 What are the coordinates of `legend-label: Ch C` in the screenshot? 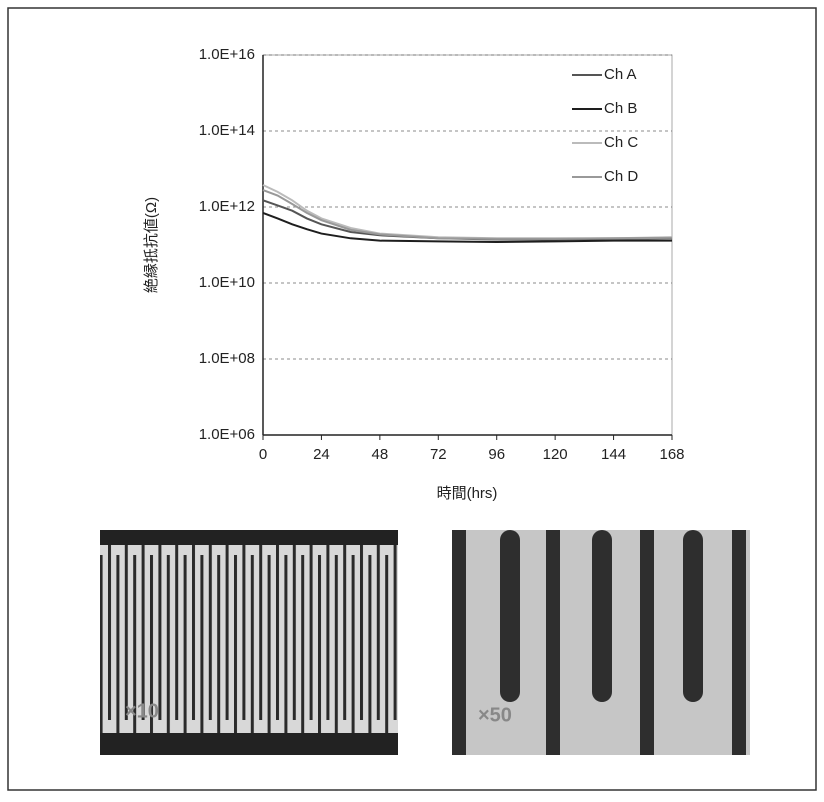 It's located at (621, 142).